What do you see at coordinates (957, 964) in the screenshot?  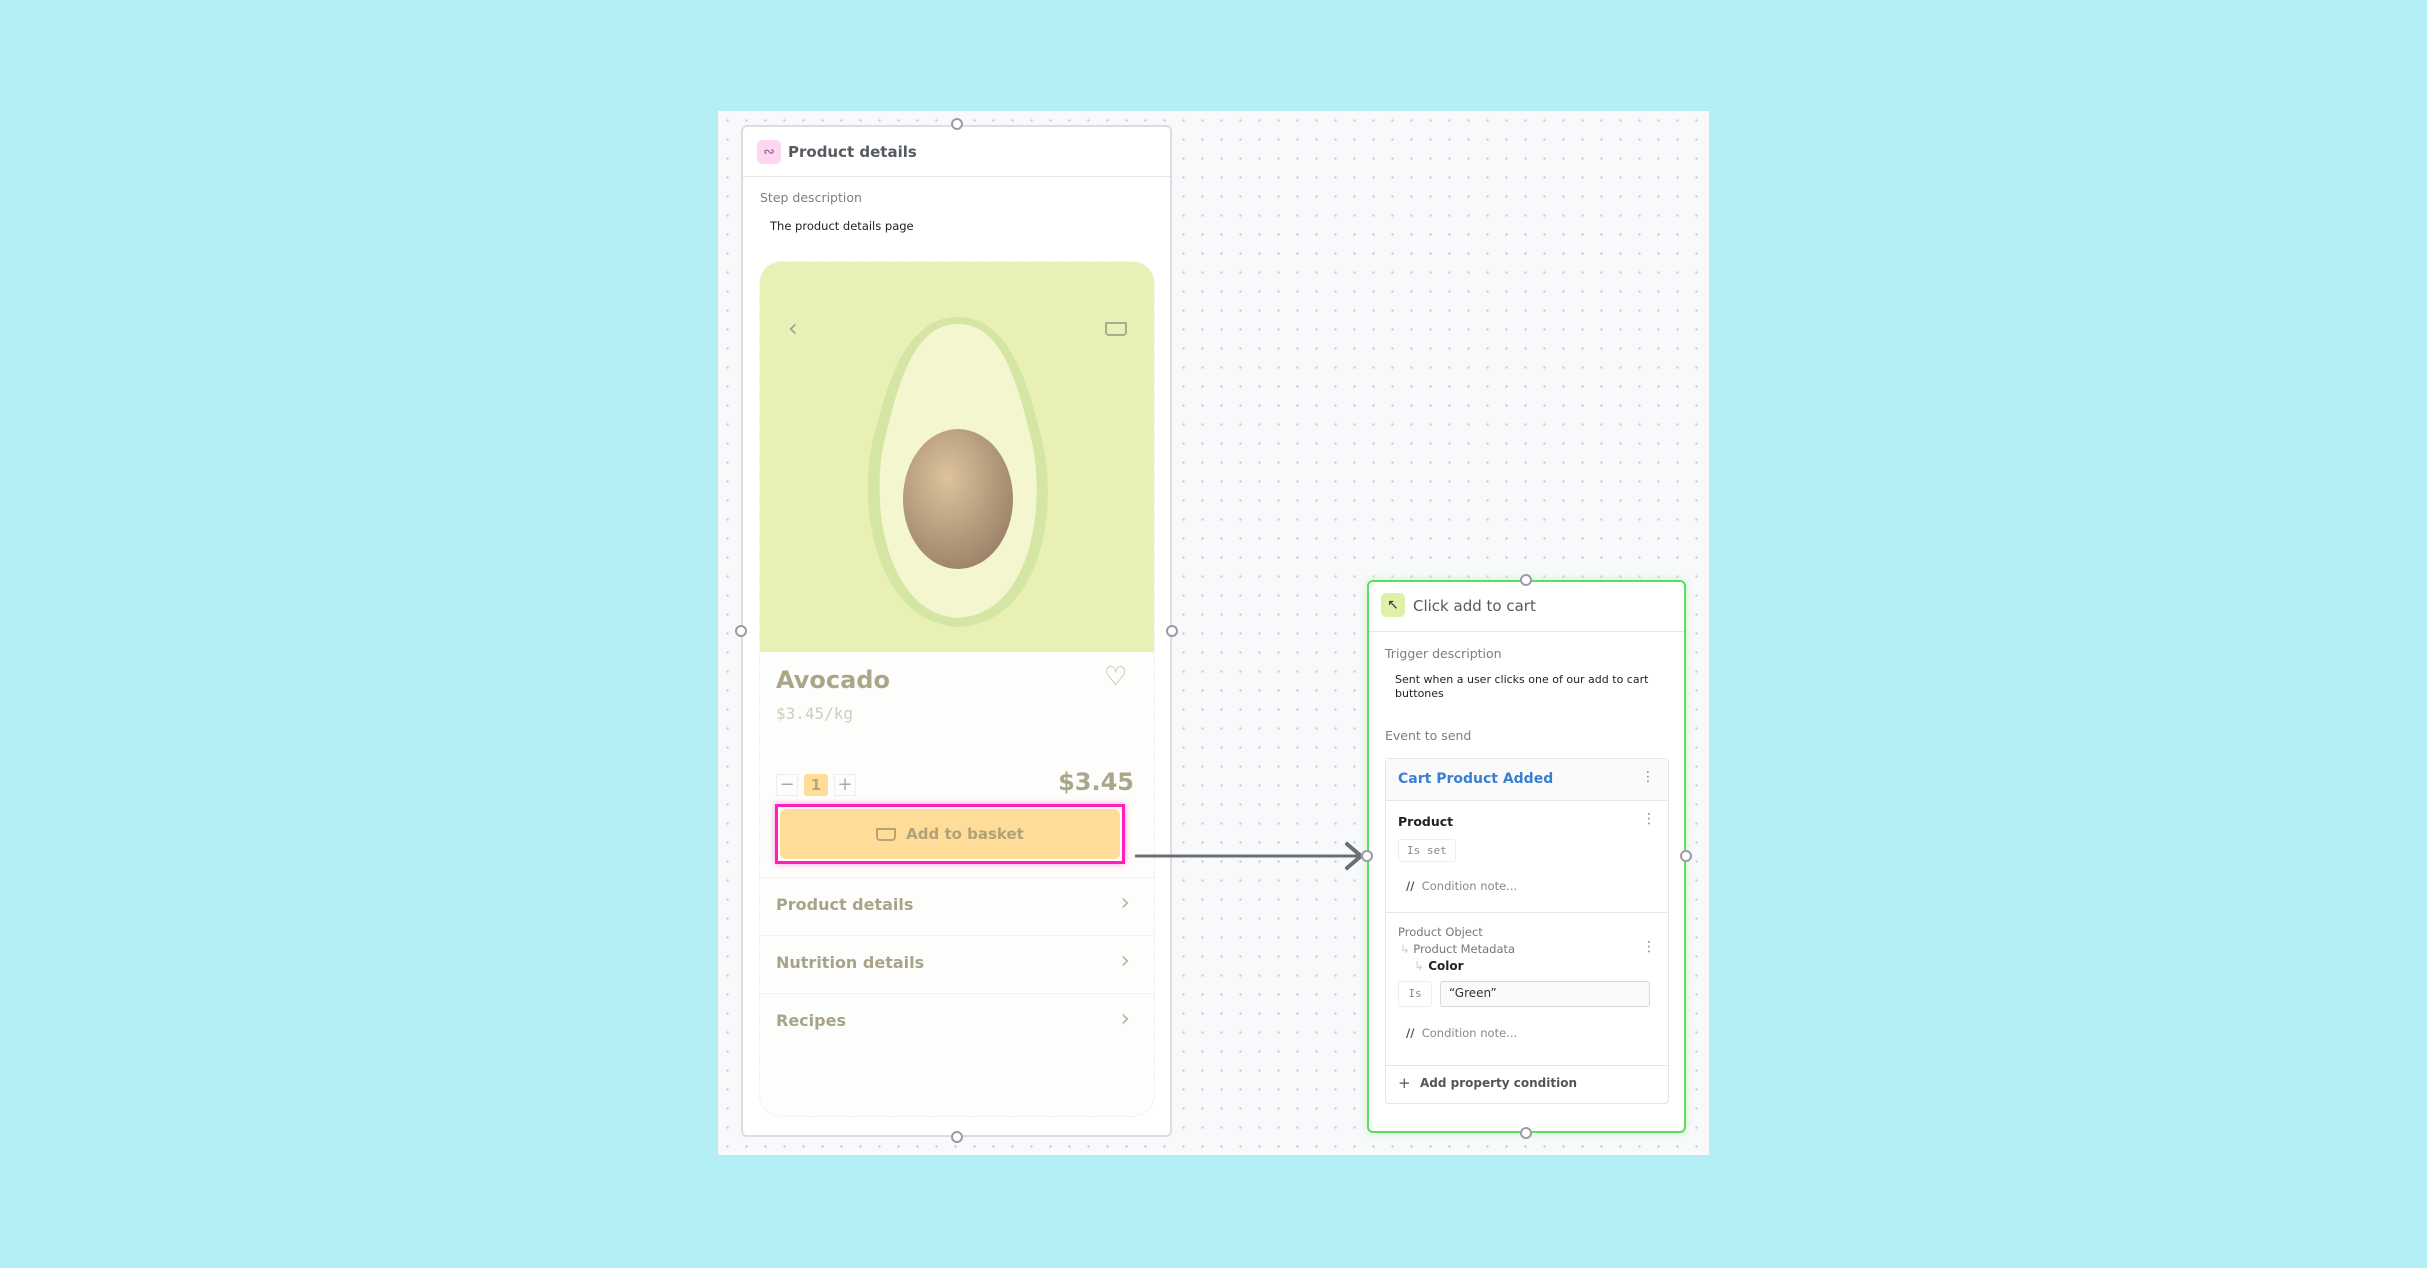 I see `nutrition-details-row: Nutrition details ›` at bounding box center [957, 964].